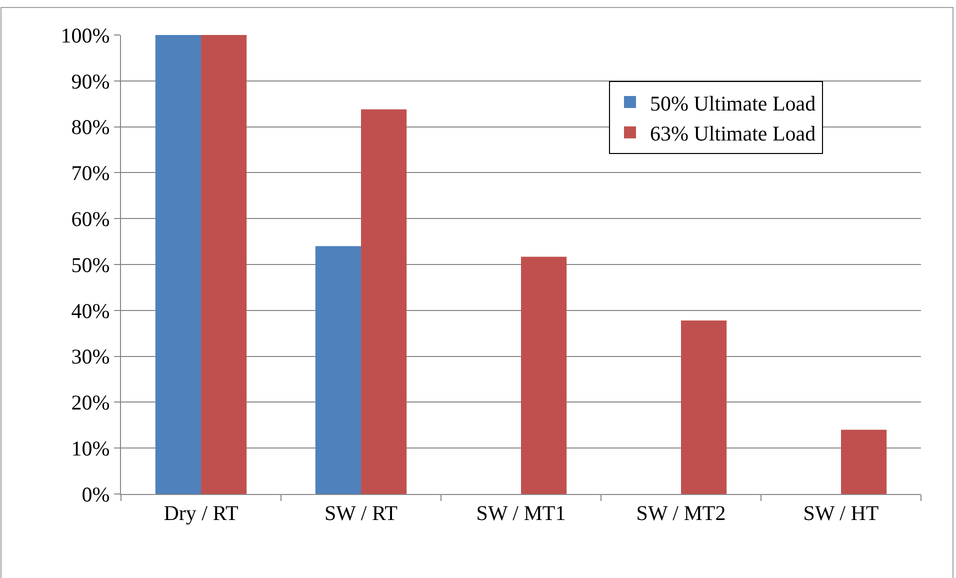 This screenshot has height=578, width=956. I want to click on x-tick-label: SW / MT1, so click(521, 513).